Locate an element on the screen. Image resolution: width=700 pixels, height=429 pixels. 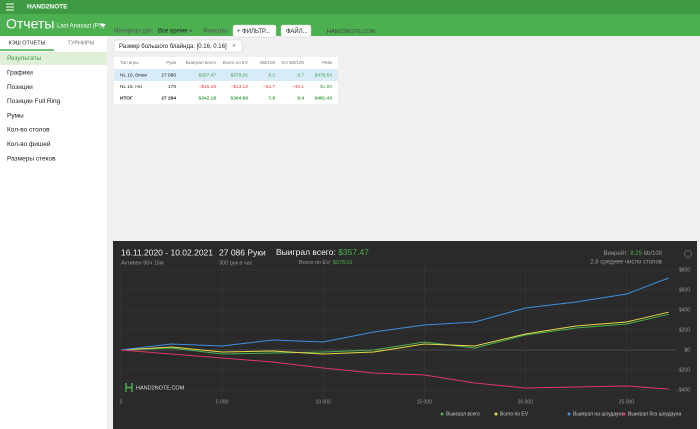
active-time: Активен 90ч 15м is located at coordinates (142, 263).